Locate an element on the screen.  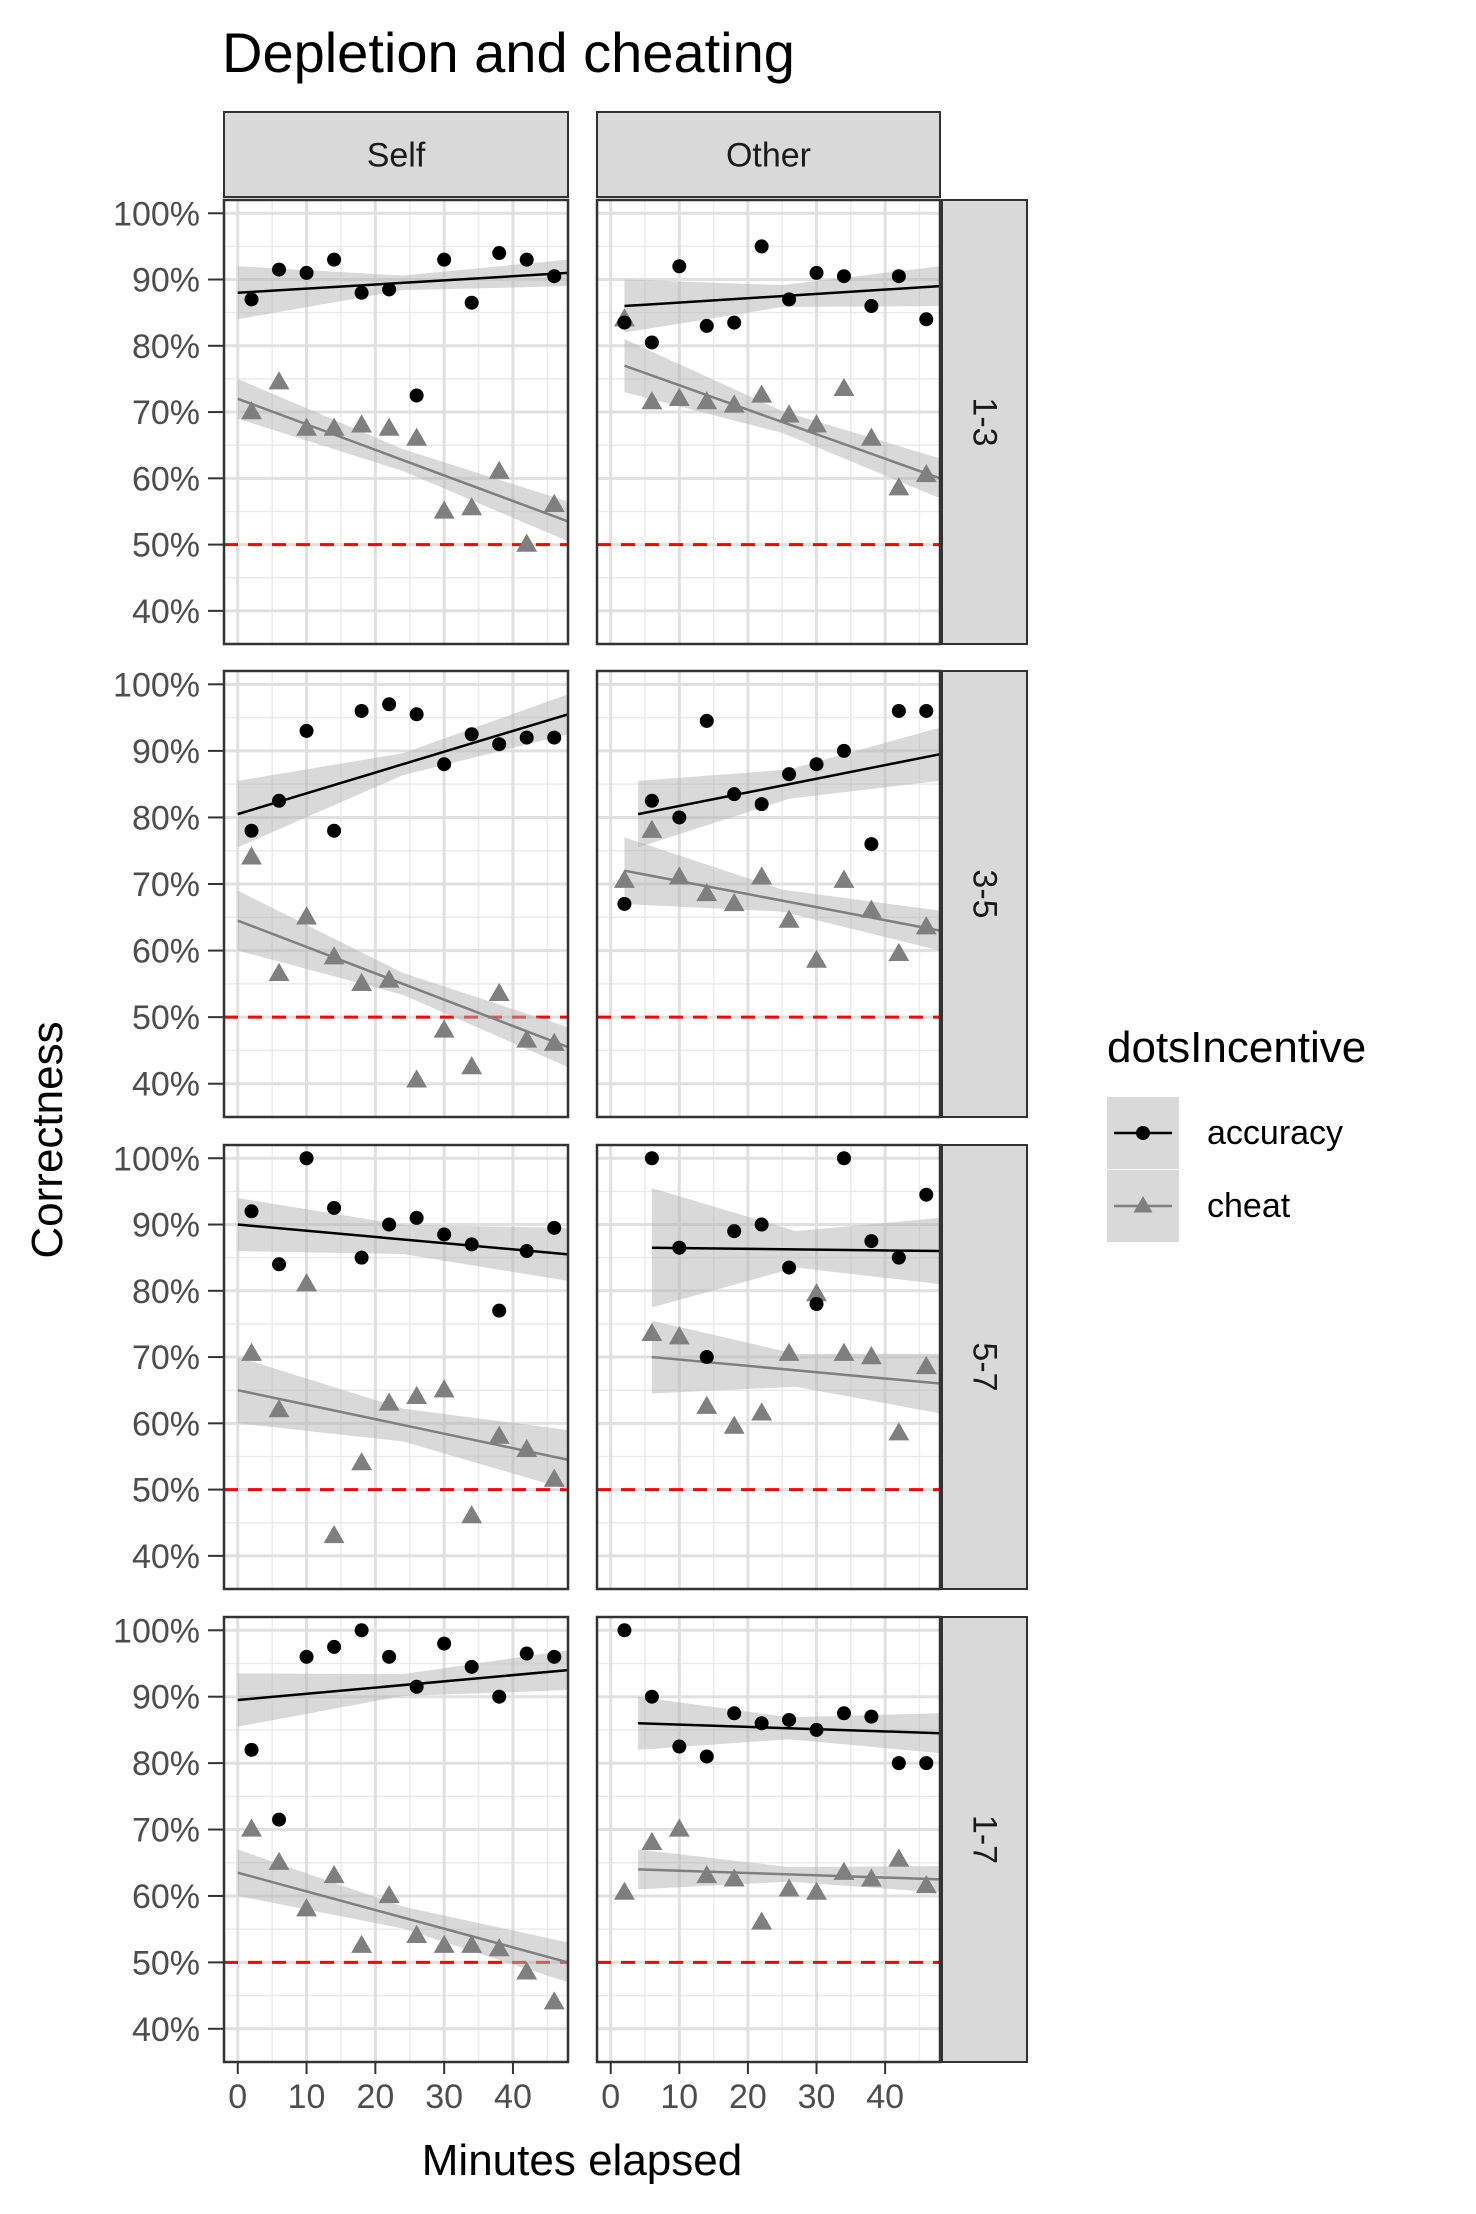
facet-strip-bg is located at coordinates (768, 154).